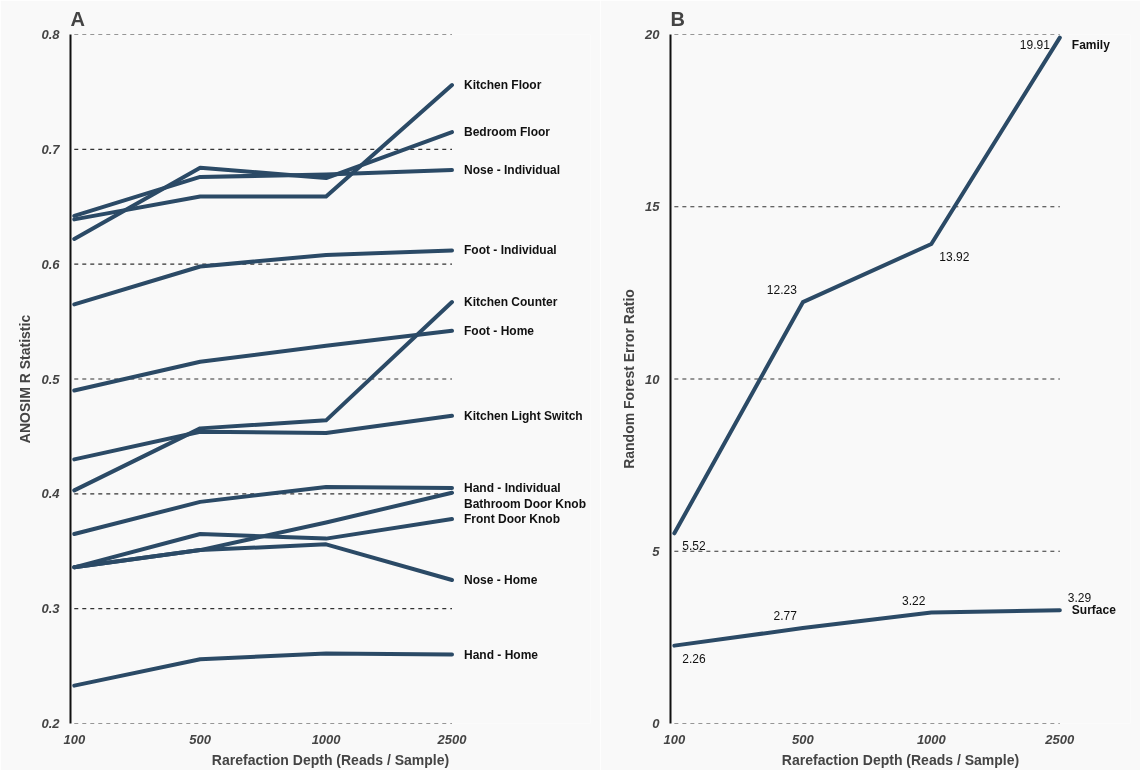 The height and width of the screenshot is (780, 1143). I want to click on series-label: Nose - Individual, so click(512, 170).